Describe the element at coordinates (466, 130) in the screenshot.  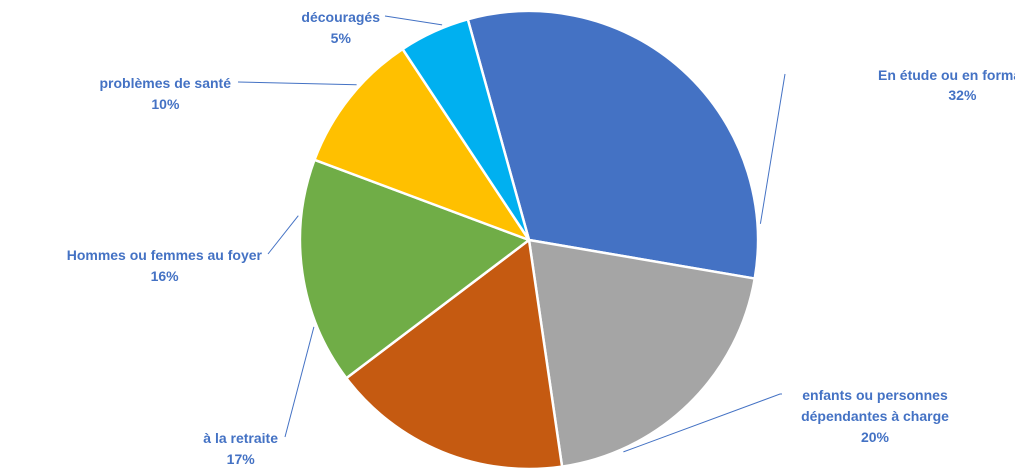
I see `pie-slice-decourages` at that location.